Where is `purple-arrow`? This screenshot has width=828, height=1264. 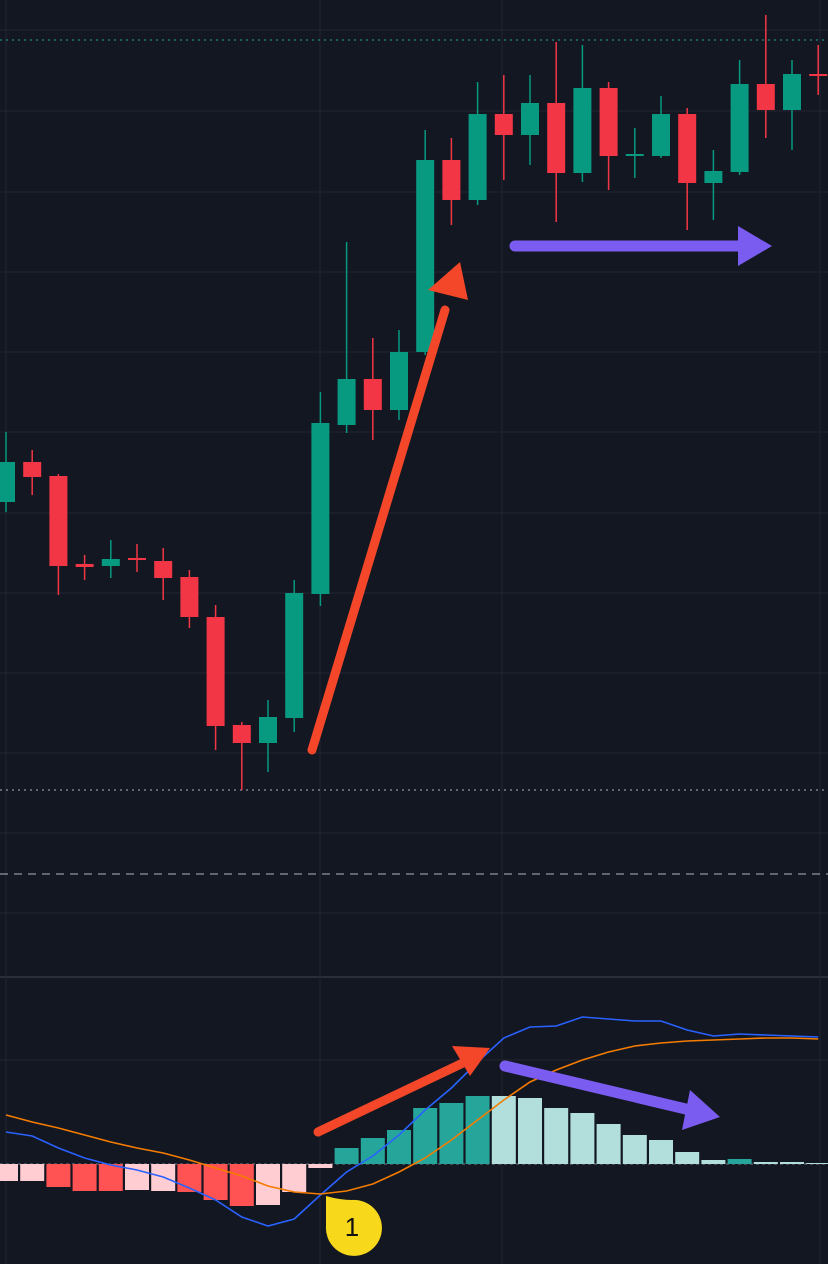 purple-arrow is located at coordinates (597, 1088).